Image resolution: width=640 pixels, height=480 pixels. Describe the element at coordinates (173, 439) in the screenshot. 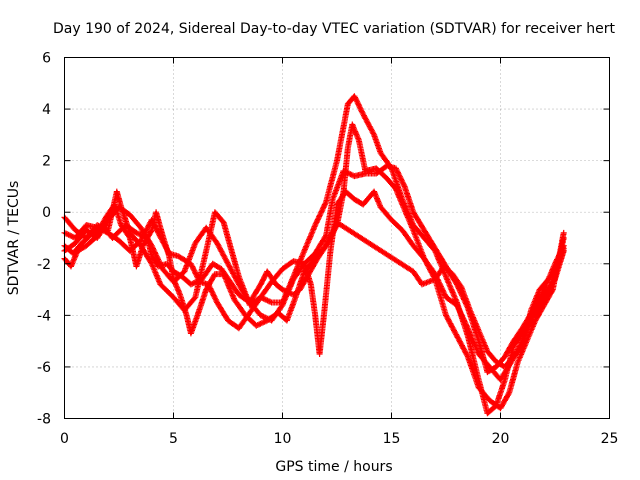

I see `x-tick-label: 5` at that location.